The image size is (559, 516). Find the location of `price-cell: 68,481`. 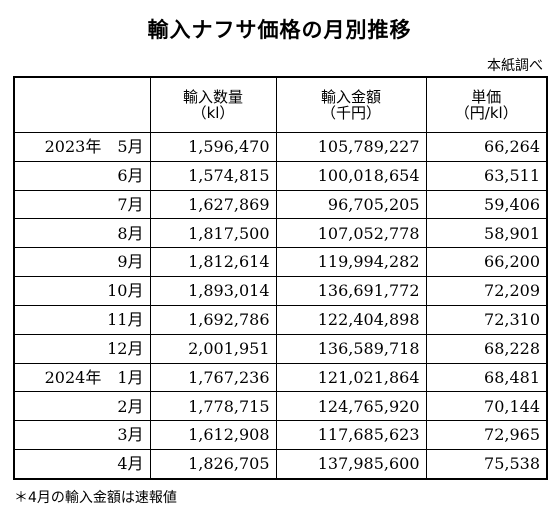

price-cell: 68,481 is located at coordinates (486, 377).